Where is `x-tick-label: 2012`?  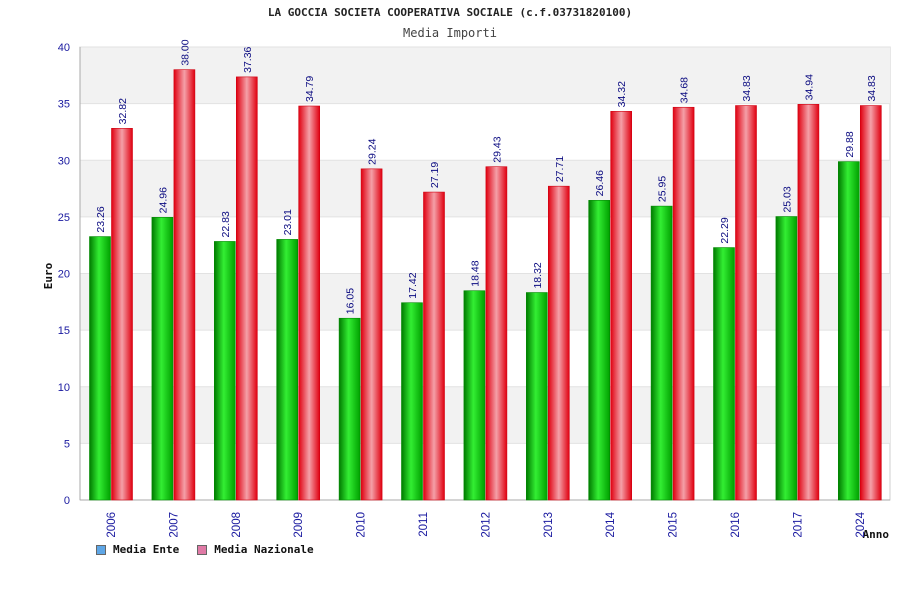
x-tick-label: 2012 is located at coordinates (486, 525).